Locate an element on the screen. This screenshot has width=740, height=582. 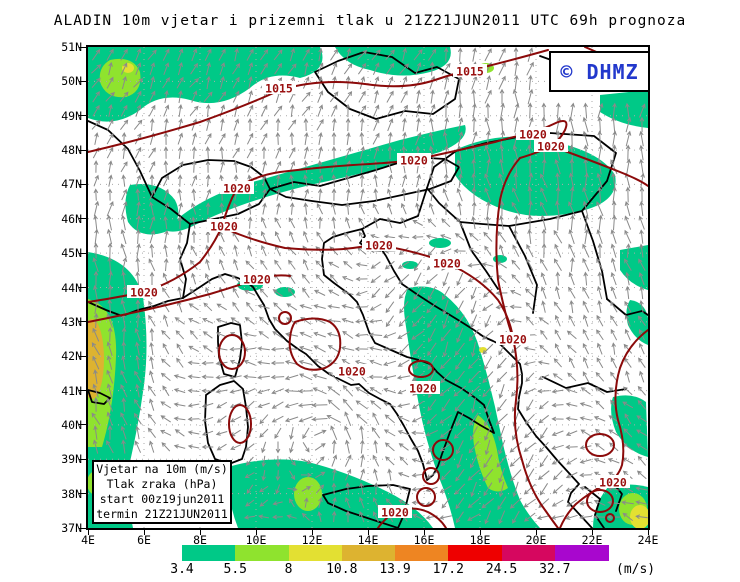
lon-label: 16E is located at coordinates (424, 540).